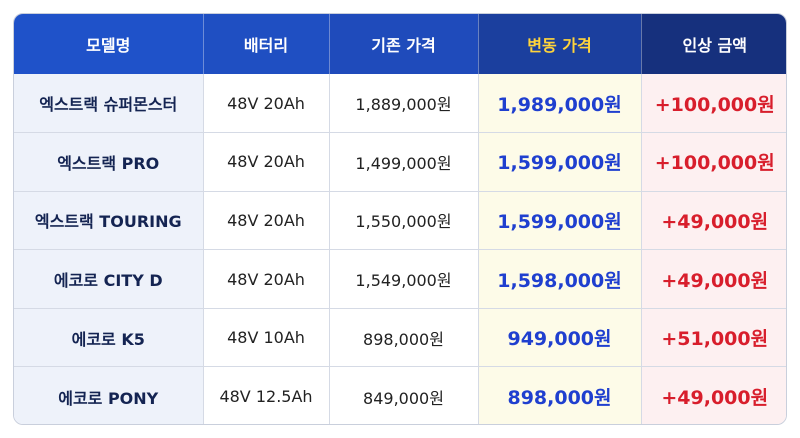  Describe the element at coordinates (109, 162) in the screenshot. I see `cell-model: 엑스트랙 PRO` at that location.